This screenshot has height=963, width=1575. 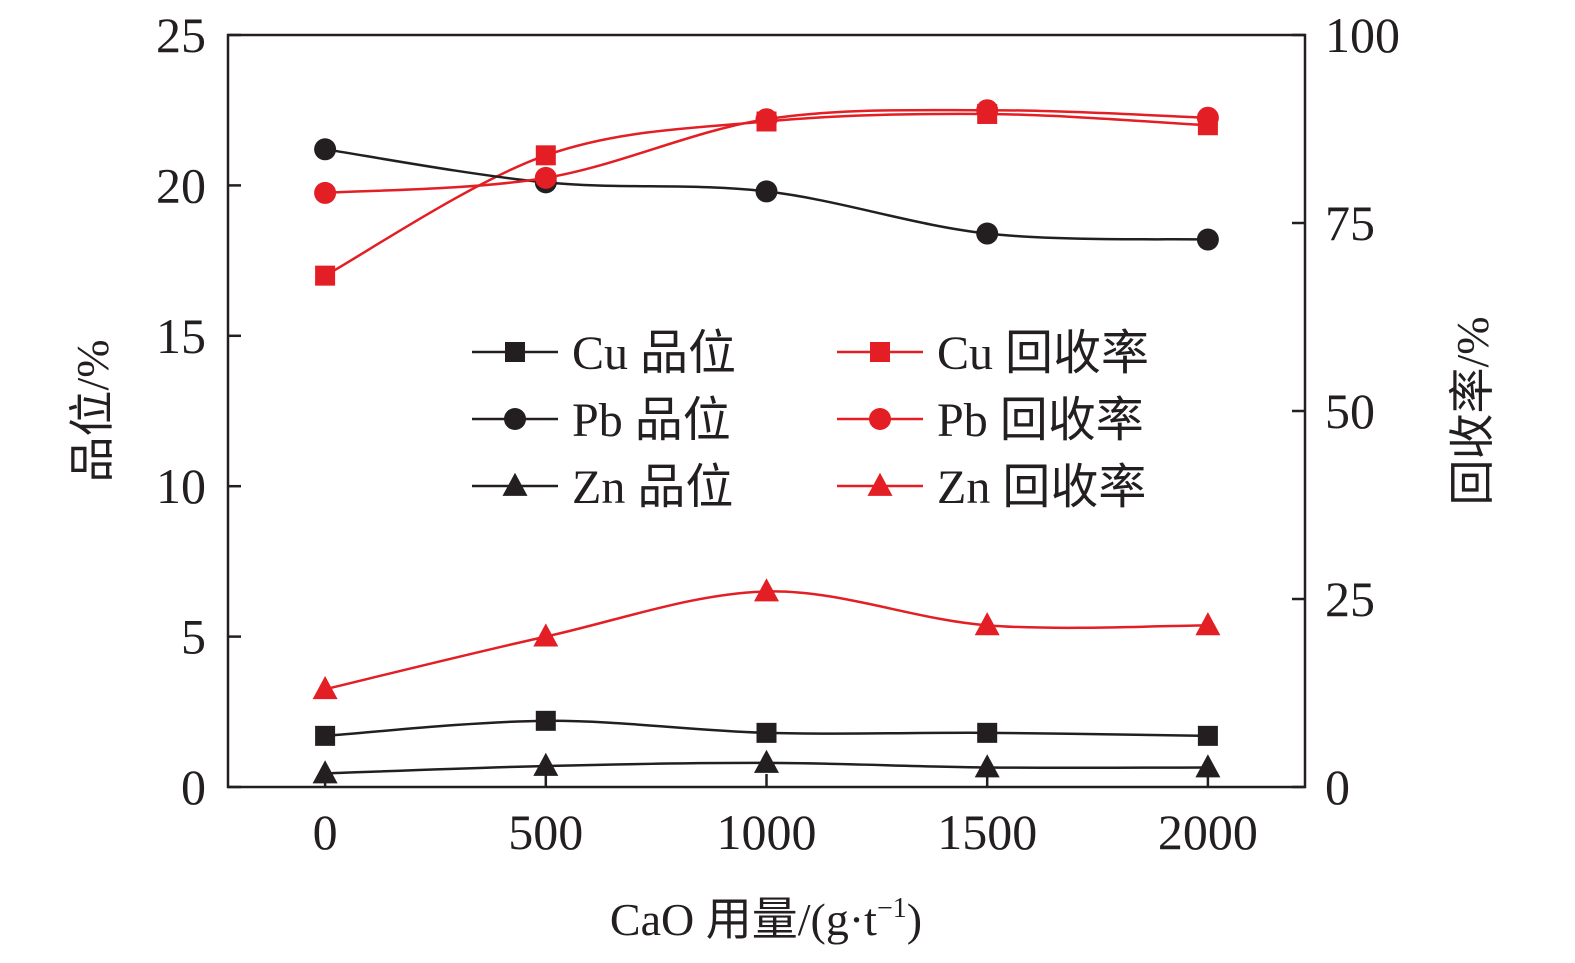 What do you see at coordinates (652, 487) in the screenshot?
I see `legend-label: Zn 品位` at bounding box center [652, 487].